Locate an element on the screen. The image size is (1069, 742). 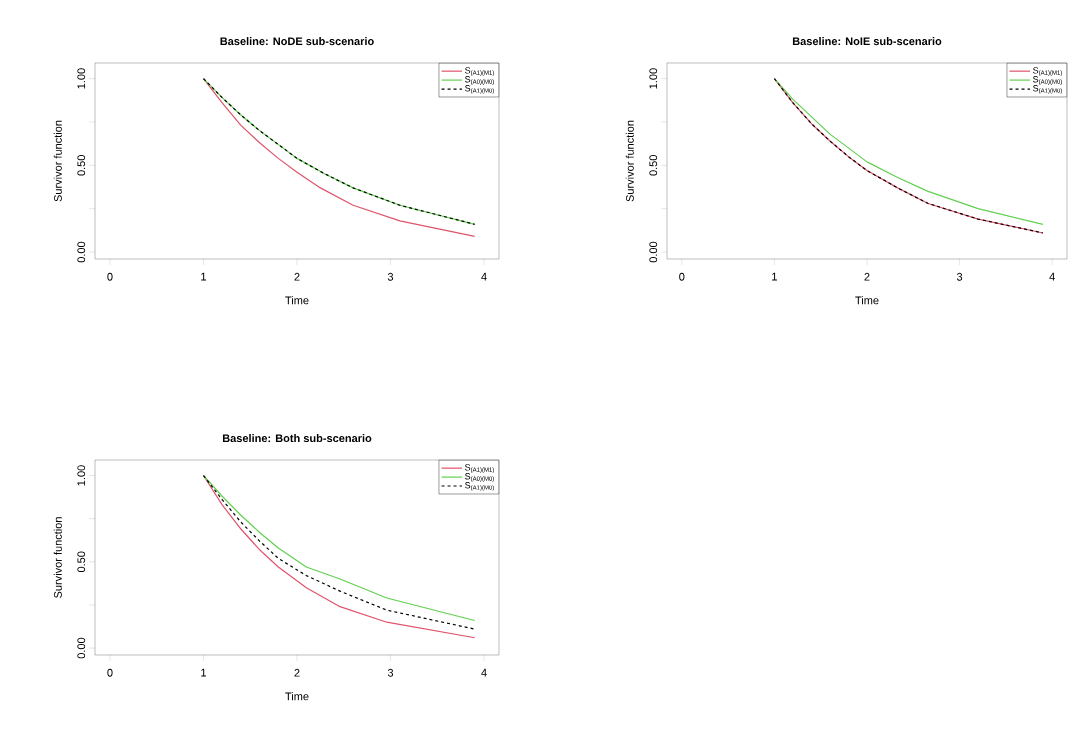
chart-title: Baseline: Both sub-scenario is located at coordinates (297, 438).